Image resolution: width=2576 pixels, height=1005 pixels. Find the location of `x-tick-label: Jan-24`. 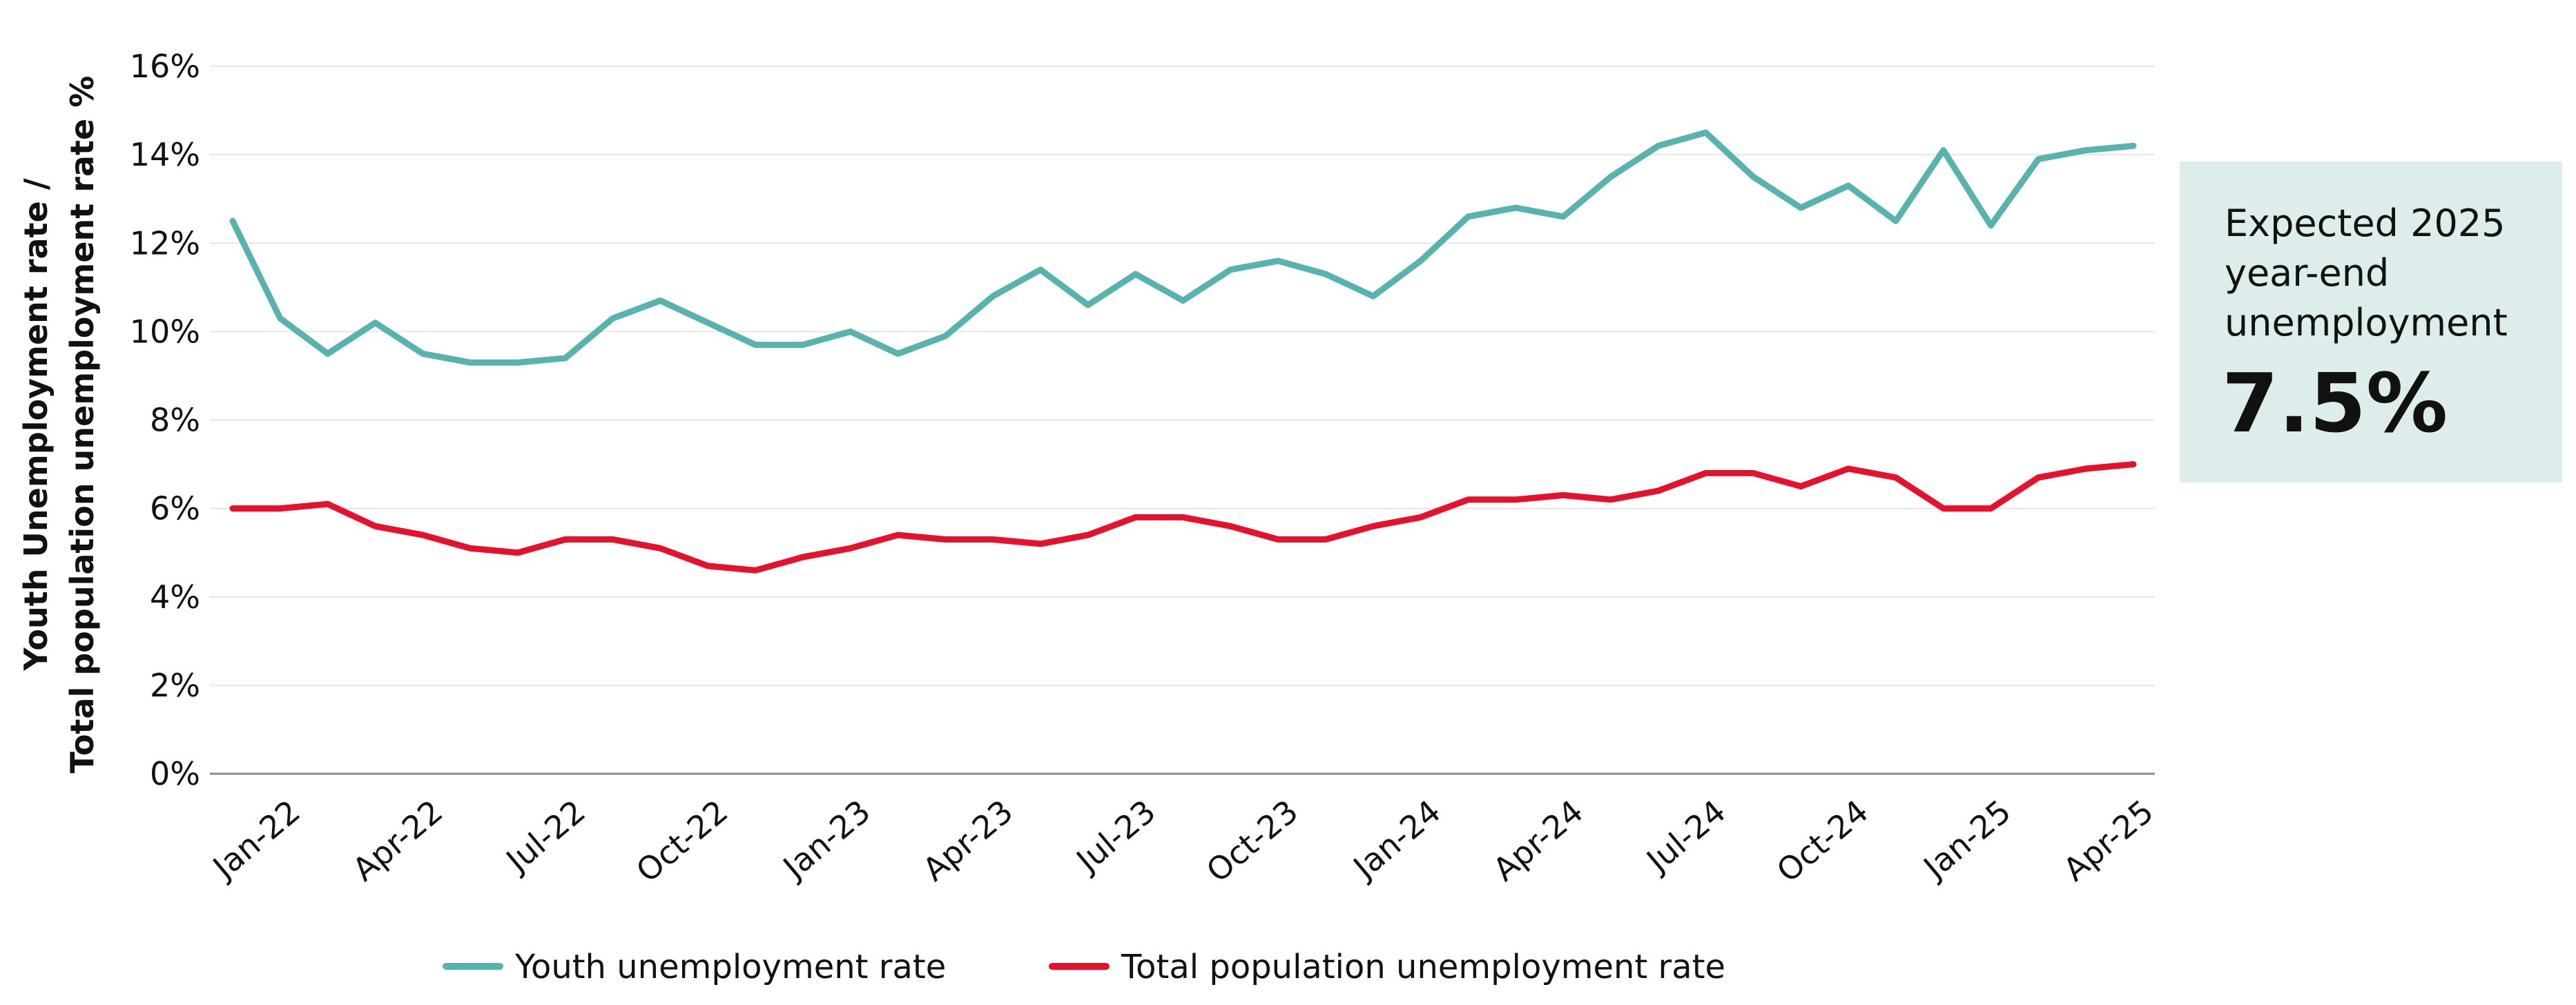

x-tick-label: Jan-24 is located at coordinates (1396, 839).